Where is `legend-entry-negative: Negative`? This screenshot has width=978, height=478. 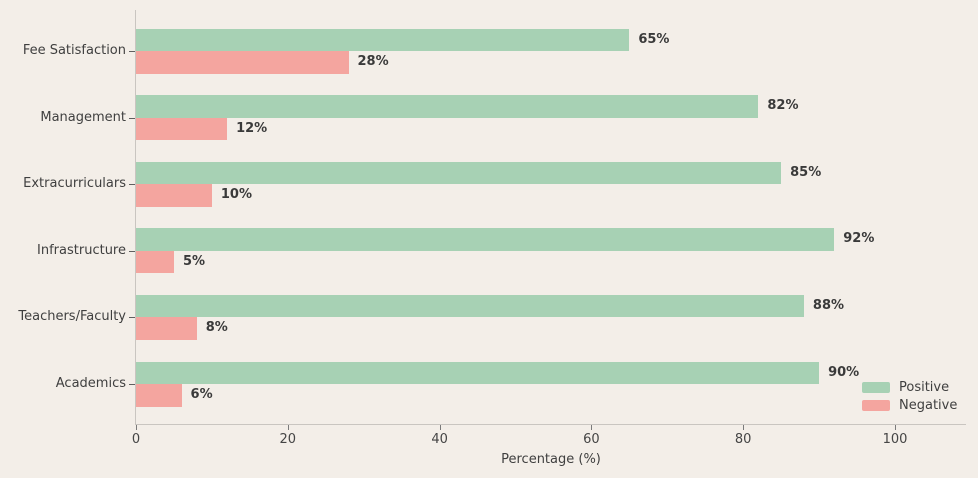
legend-entry-negative: Negative is located at coordinates (909, 405).